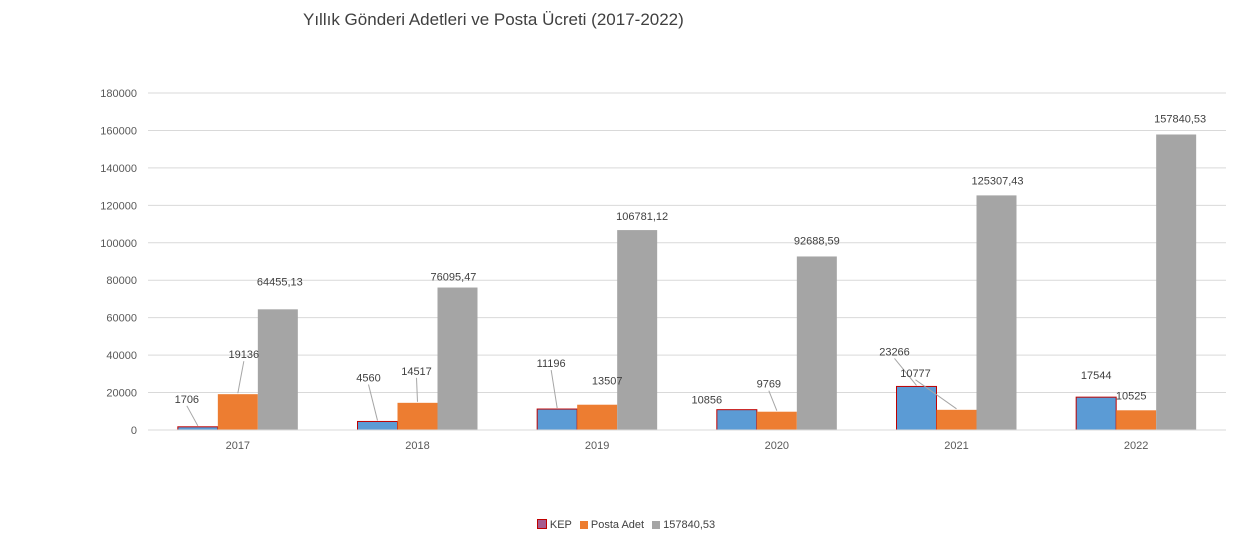 This screenshot has height=545, width=1252. What do you see at coordinates (1136, 420) in the screenshot?
I see `bar-posta-adet-2022` at bounding box center [1136, 420].